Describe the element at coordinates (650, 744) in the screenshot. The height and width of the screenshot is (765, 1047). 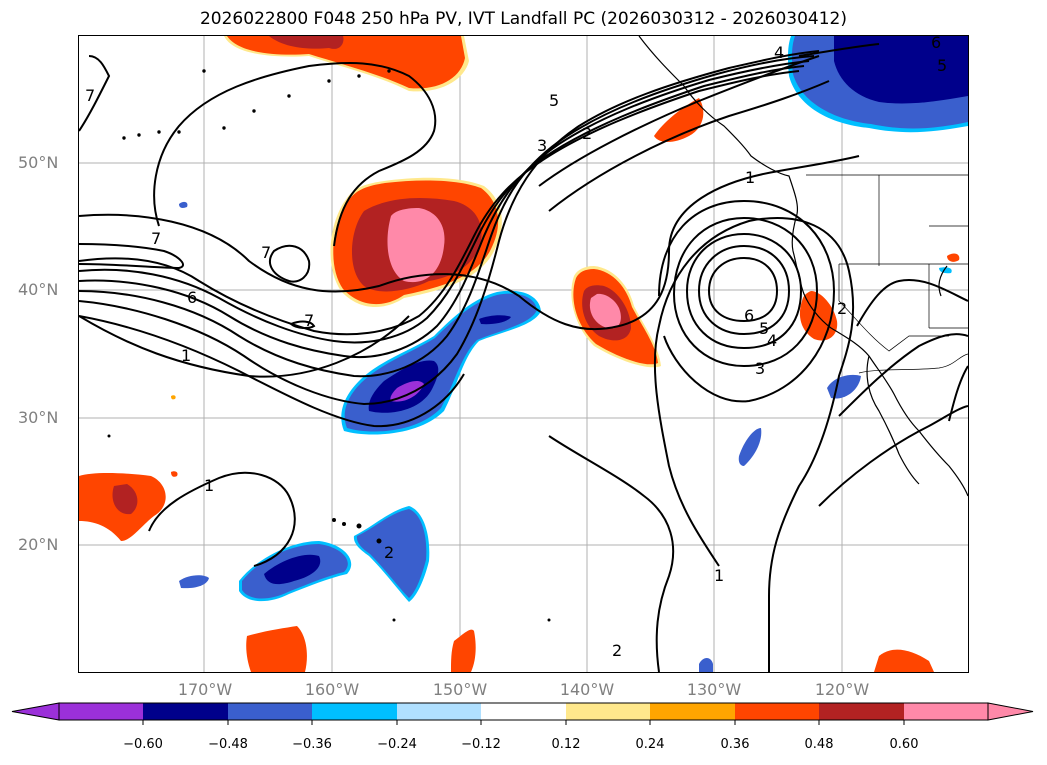
I see `colorbar-tick: 0.24` at that location.